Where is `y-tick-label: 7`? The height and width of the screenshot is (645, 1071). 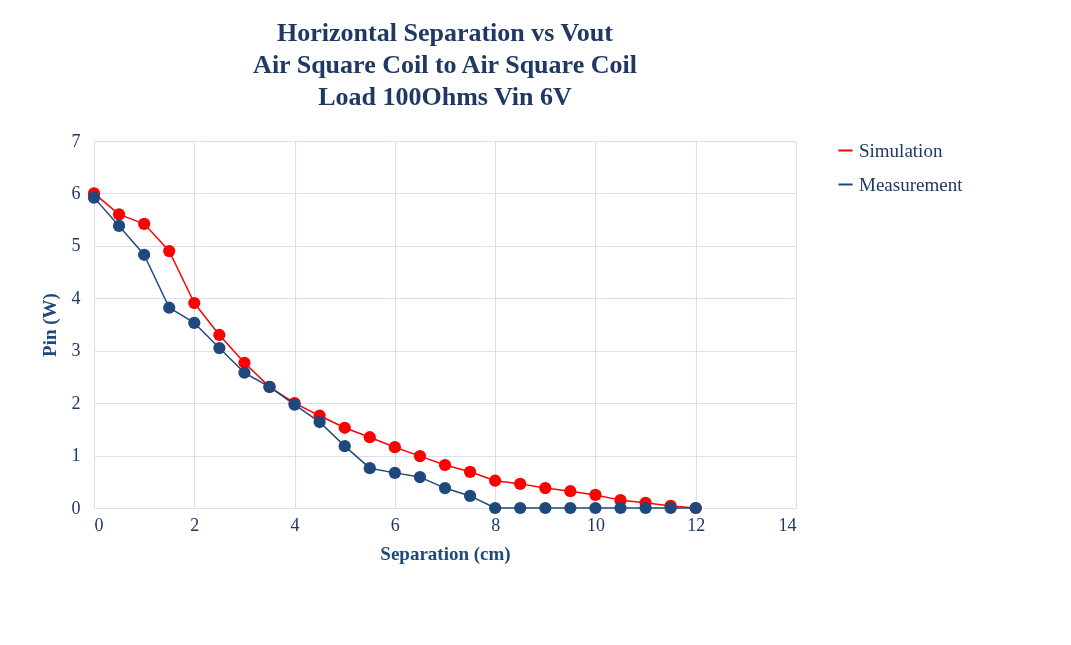 y-tick-label: 7 is located at coordinates (76, 140).